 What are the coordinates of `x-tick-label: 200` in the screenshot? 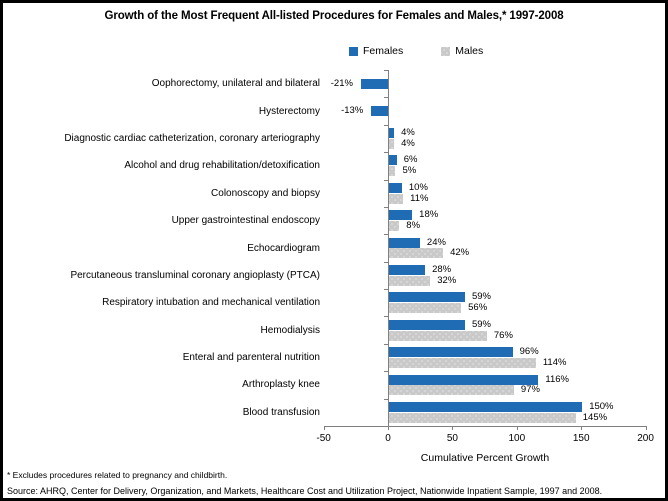 It's located at (645, 438).